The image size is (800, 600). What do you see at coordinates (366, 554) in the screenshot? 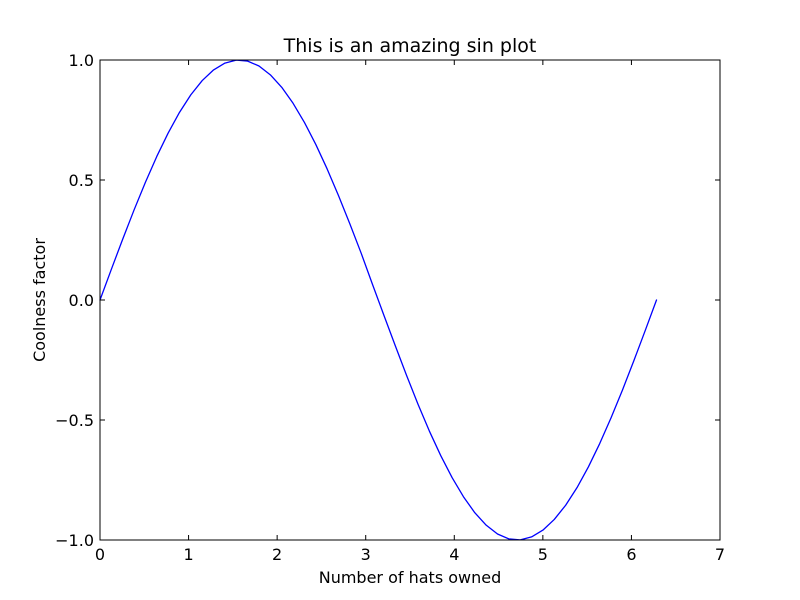
I see `x-tick-label: 3` at bounding box center [366, 554].